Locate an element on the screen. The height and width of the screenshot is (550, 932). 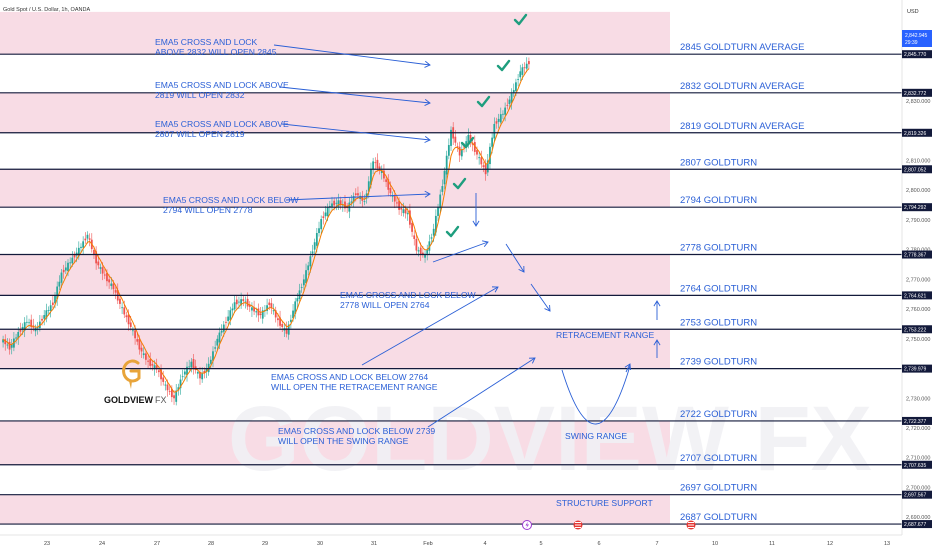
x-tick-label: 11 is located at coordinates (772, 544).